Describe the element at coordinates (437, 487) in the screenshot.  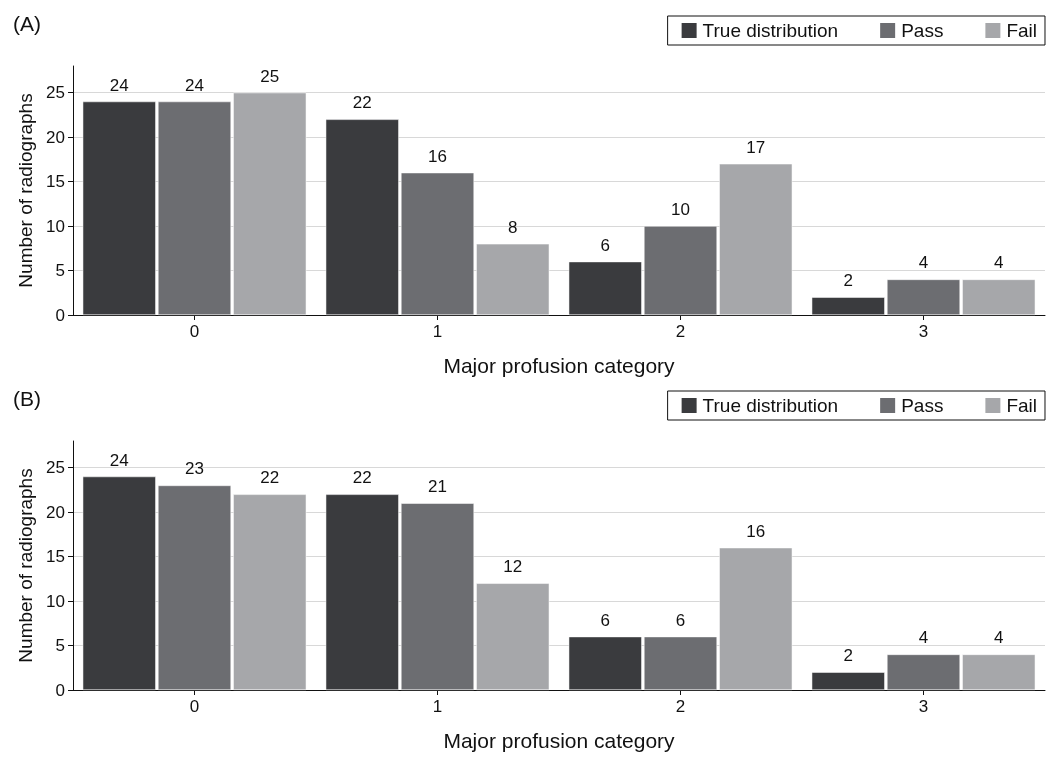
I see `data-label: 21` at that location.